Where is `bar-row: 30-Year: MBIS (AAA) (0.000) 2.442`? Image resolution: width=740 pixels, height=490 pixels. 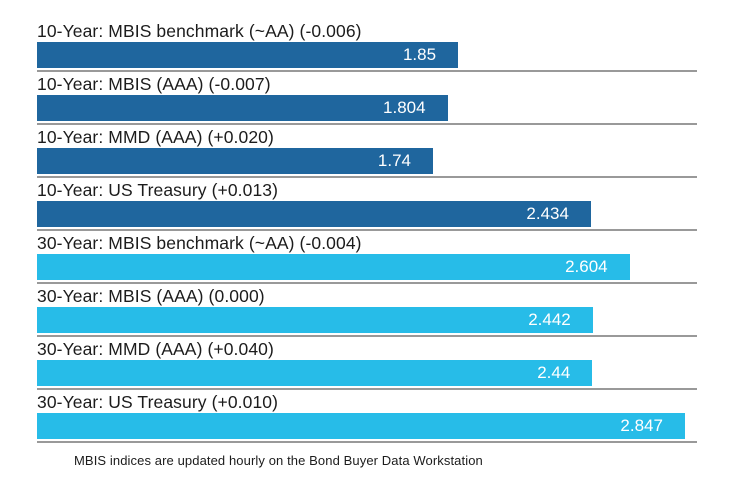
bar-row: 30-Year: MBIS (AAA) (0.000) 2.442 is located at coordinates (367, 311).